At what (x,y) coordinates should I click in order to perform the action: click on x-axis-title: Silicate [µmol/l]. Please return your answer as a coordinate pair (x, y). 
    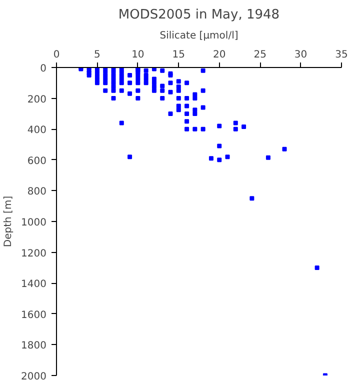
    Looking at the image, I should click on (199, 36).